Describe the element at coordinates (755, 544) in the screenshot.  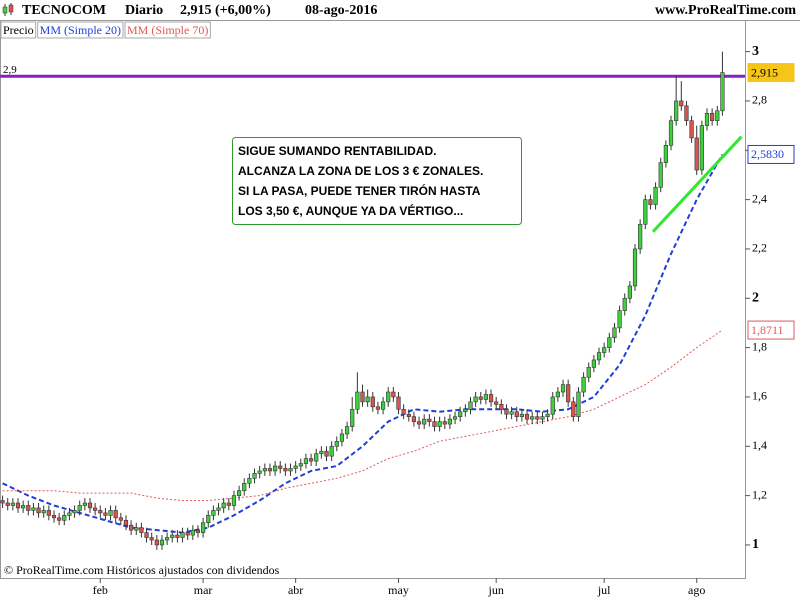
I see `y-tick-label: 1` at that location.